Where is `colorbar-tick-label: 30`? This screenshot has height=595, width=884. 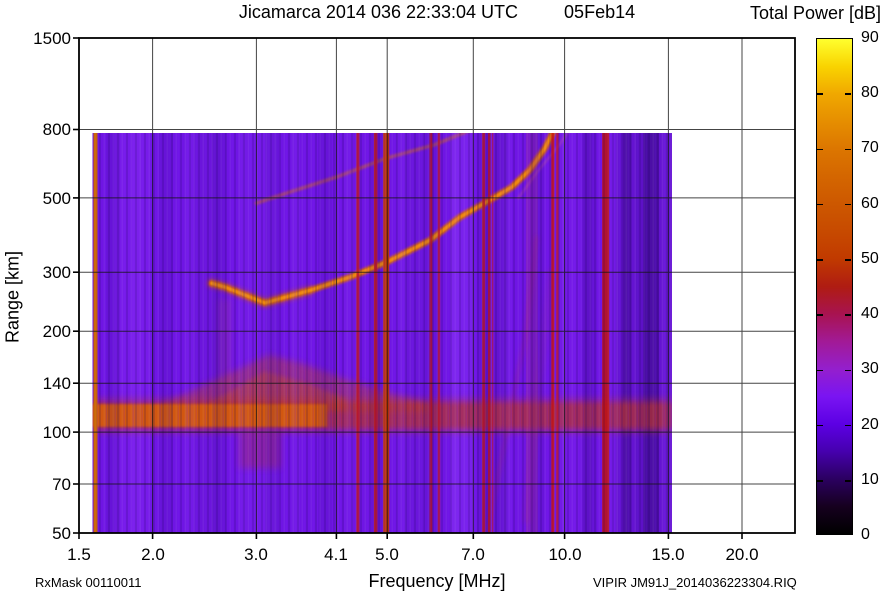 colorbar-tick-label: 30 is located at coordinates (870, 368).